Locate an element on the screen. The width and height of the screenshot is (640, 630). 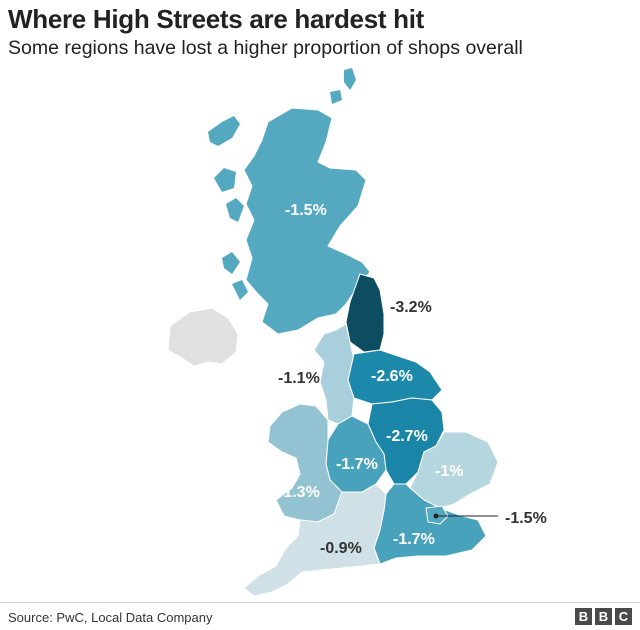
label-wales: -1.3% is located at coordinates (299, 492).